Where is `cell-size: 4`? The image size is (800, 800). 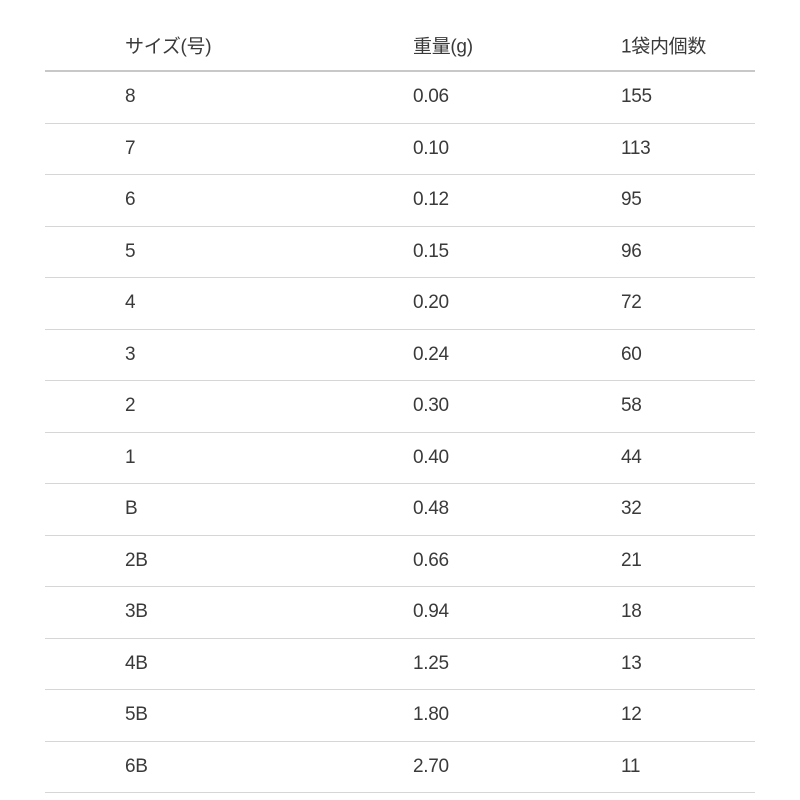
cell-size: 4 is located at coordinates (130, 303).